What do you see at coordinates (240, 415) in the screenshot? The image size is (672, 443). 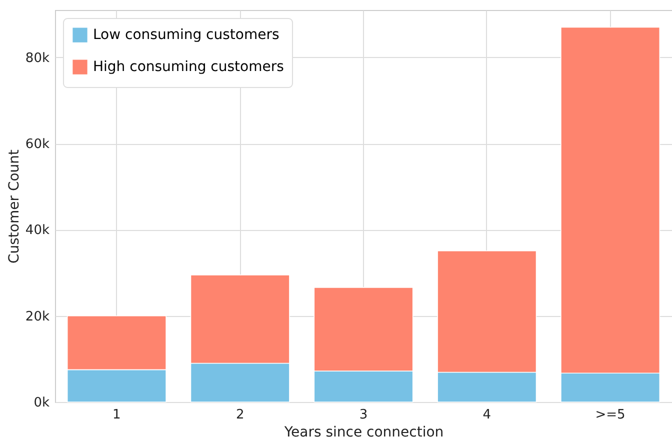 I see `x-tick-label: 2` at bounding box center [240, 415].